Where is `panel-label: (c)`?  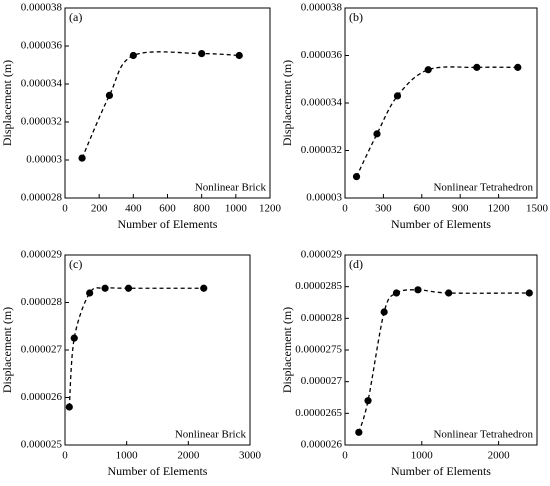
panel-label: (c) is located at coordinates (75, 264).